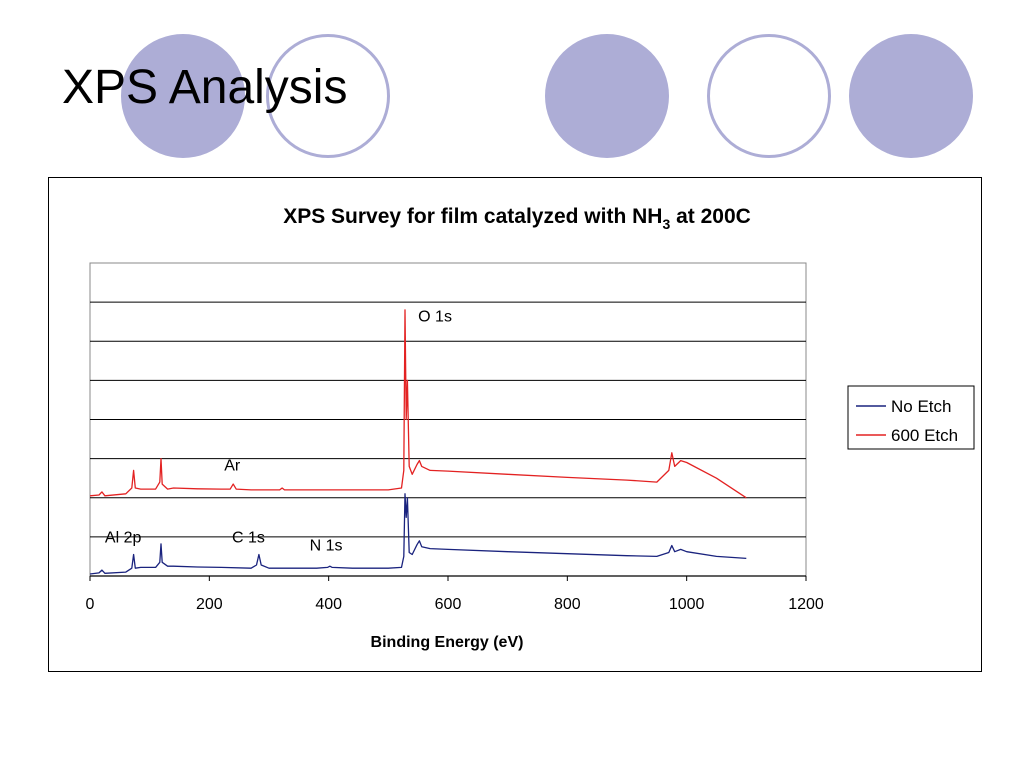  Describe the element at coordinates (90, 604) in the screenshot. I see `x-tick-label: 0` at that location.